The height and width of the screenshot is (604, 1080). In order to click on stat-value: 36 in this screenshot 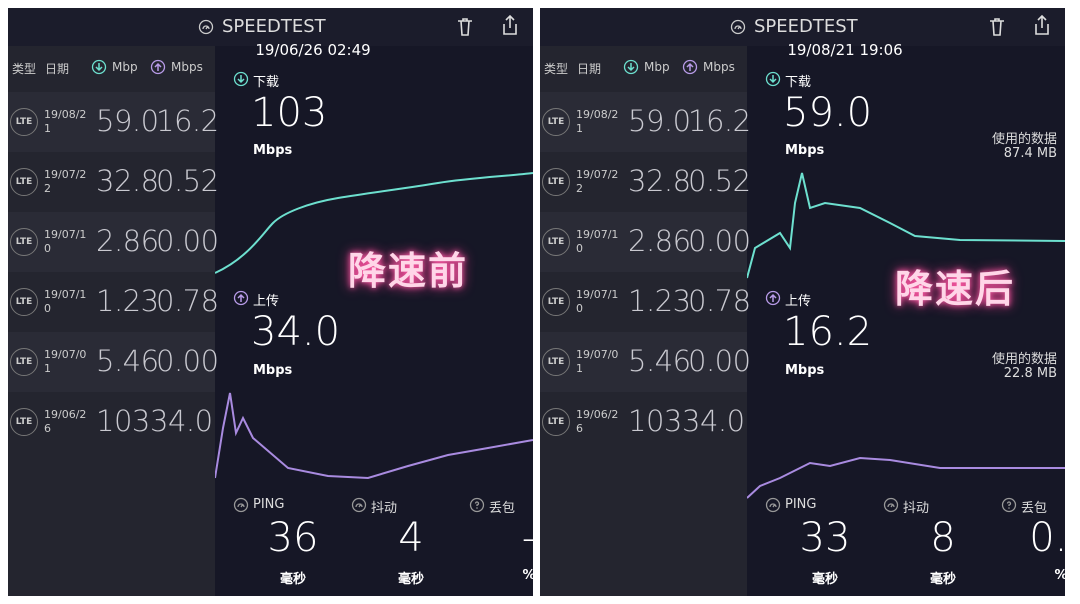, I will do `click(293, 538)`.